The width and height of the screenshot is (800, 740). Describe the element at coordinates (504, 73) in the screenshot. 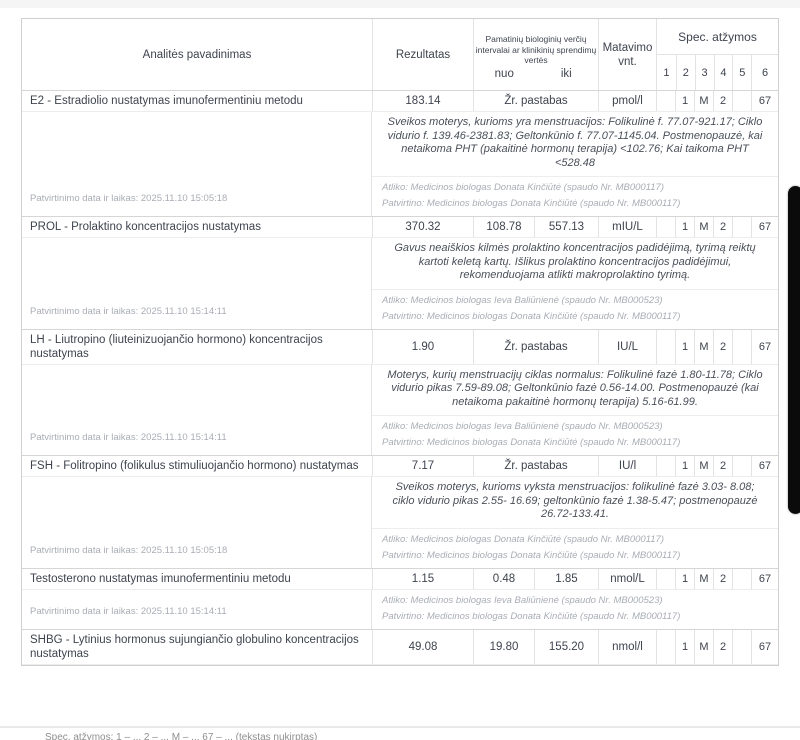

I see `header-nuo-label: nuo` at that location.